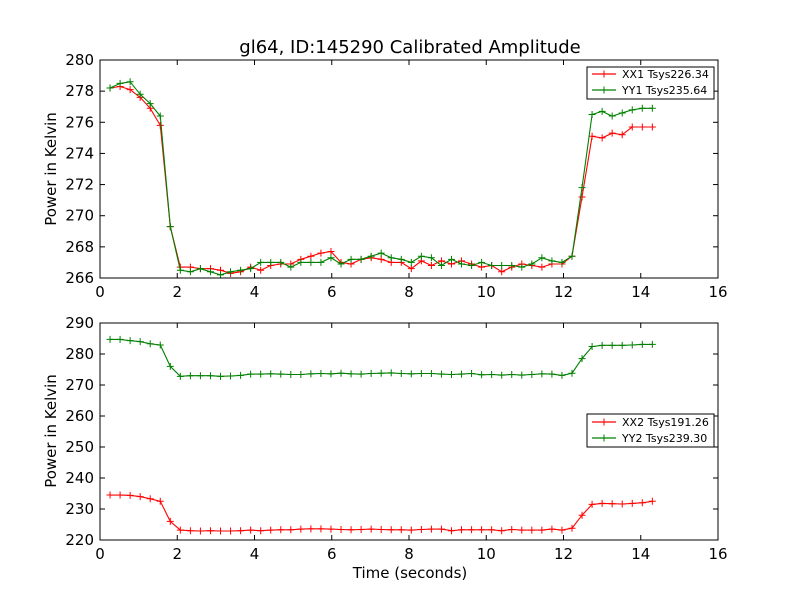  What do you see at coordinates (664, 90) in the screenshot?
I see `top-legend-label-yy1: YY1 Tsys235.64` at bounding box center [664, 90].